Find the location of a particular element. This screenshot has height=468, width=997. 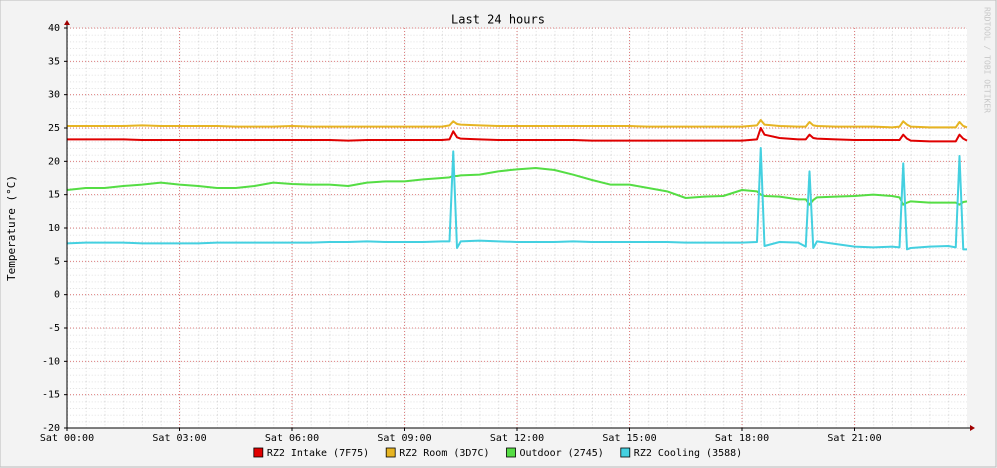

y-tick-label: 30 is located at coordinates (54, 95).